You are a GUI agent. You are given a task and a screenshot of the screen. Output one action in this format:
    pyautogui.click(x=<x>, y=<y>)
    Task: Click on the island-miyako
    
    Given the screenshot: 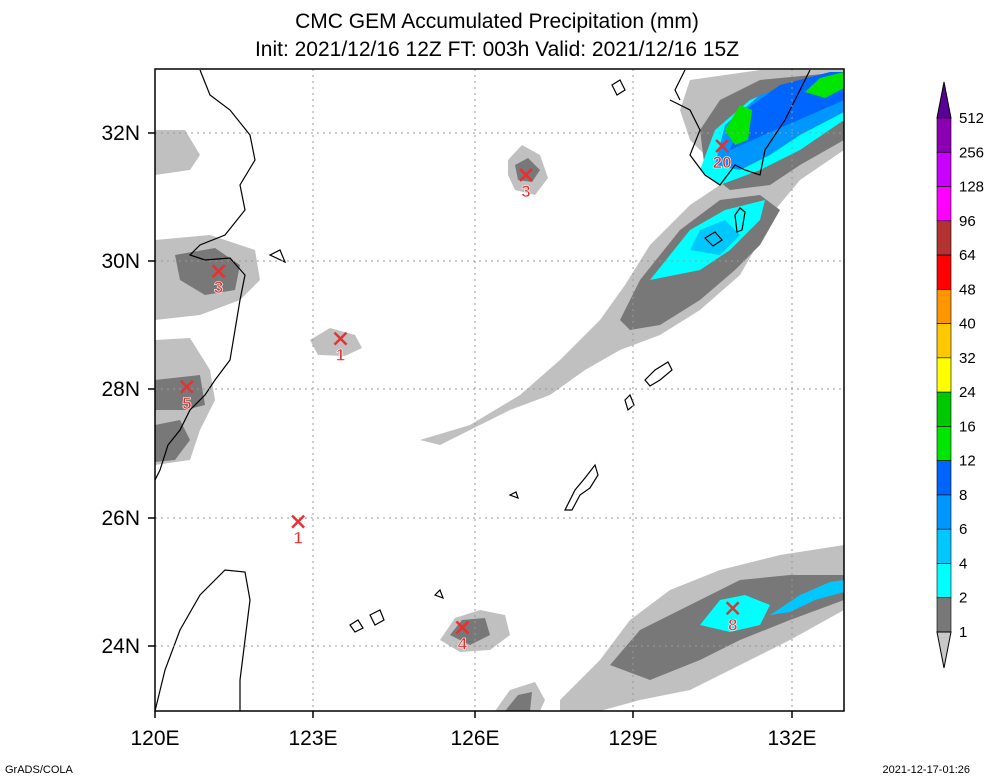 What is the action you would take?
    pyautogui.click(x=439, y=594)
    